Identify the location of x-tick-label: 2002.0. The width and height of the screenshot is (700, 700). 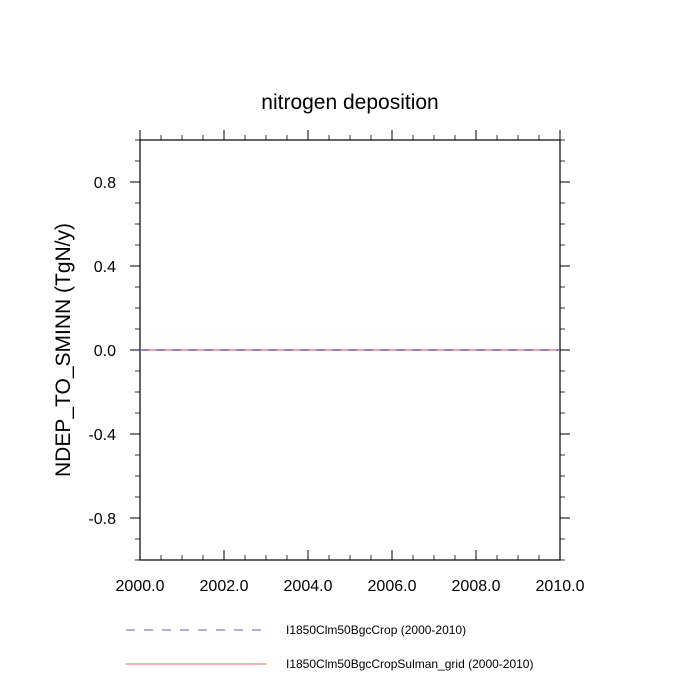
(224, 586).